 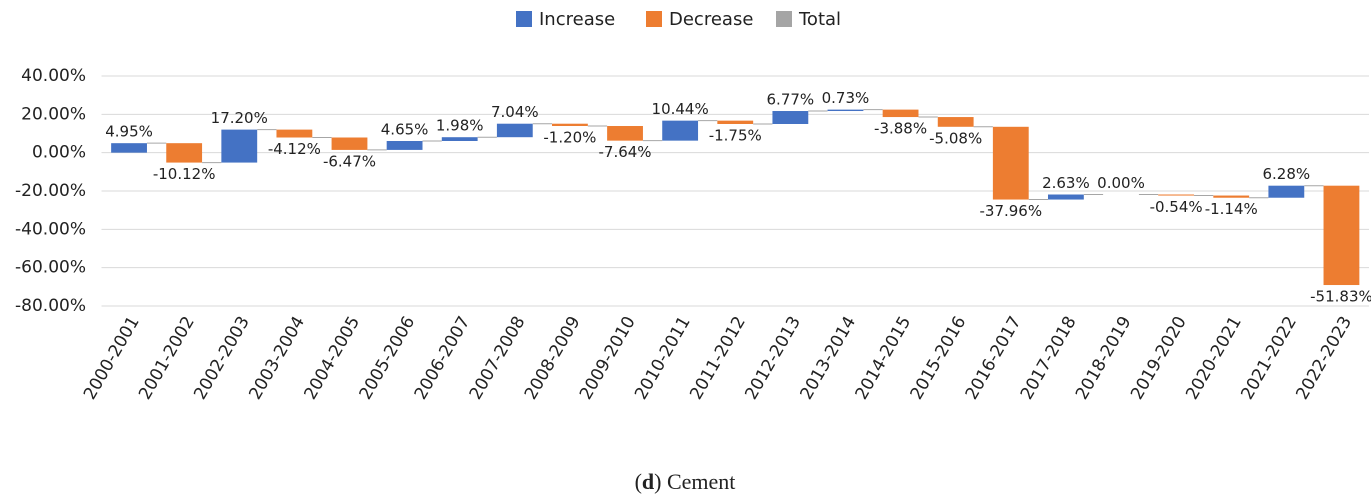 I want to click on x-tick-label: 2013-2014, so click(x=828, y=358).